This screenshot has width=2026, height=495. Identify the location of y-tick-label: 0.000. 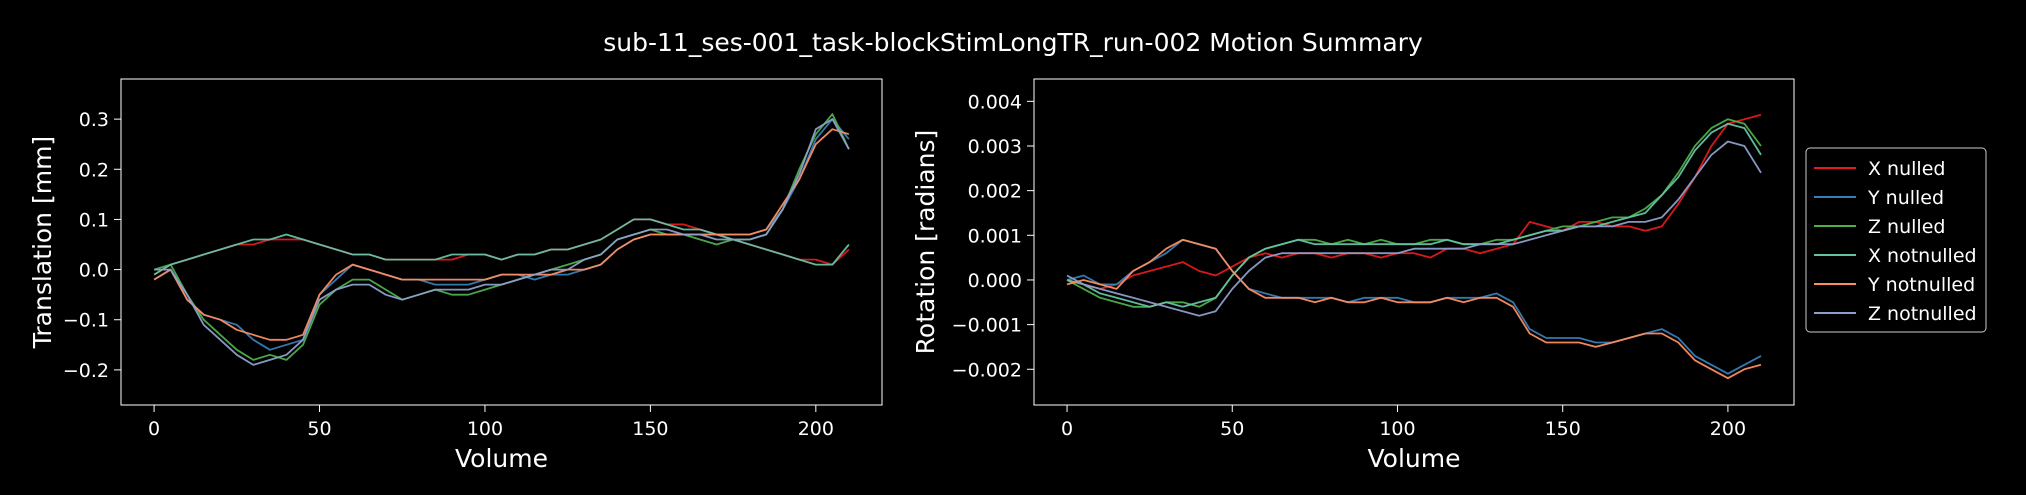
(995, 281).